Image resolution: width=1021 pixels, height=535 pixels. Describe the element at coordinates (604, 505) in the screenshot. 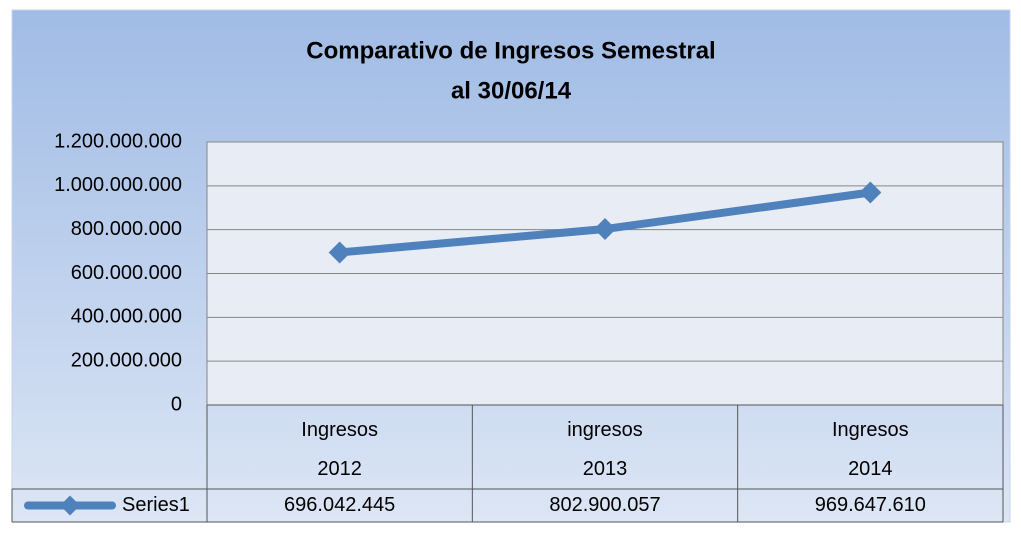

I see `table-value: 802.900.057` at that location.